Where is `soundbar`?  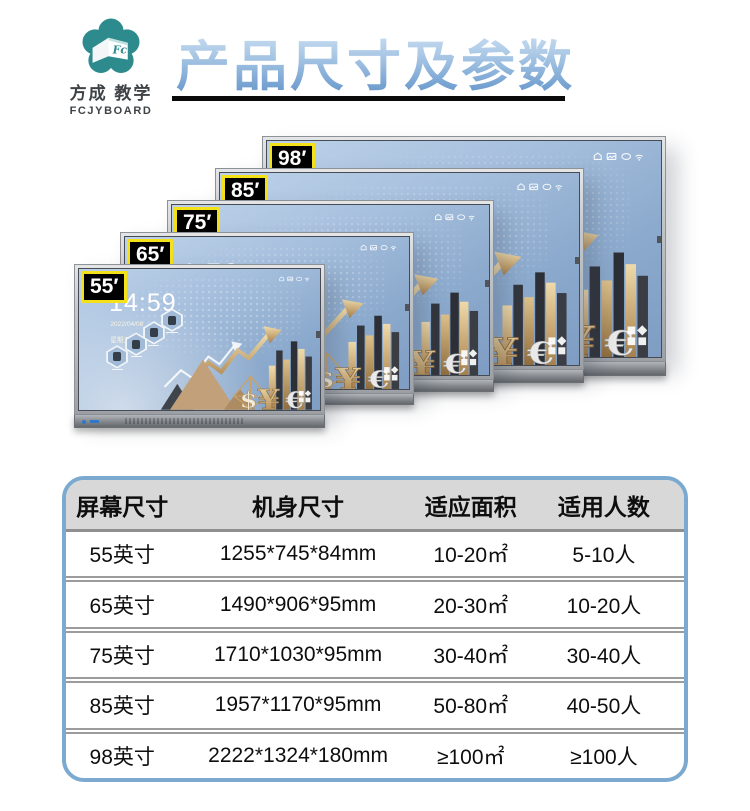
soundbar is located at coordinates (199, 421).